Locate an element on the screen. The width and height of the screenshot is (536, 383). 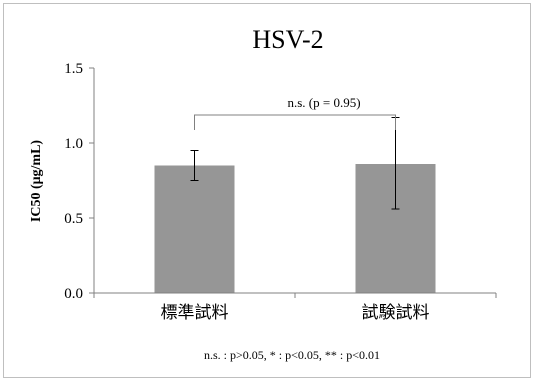
y-tick-label: 0.5 is located at coordinates (73, 219).